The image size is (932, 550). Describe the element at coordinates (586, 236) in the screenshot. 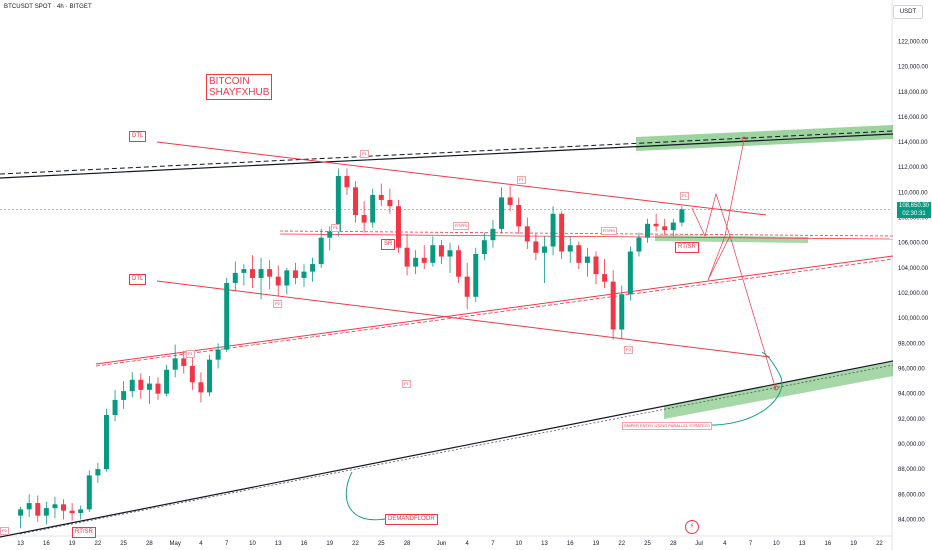

I see `sr-line` at that location.